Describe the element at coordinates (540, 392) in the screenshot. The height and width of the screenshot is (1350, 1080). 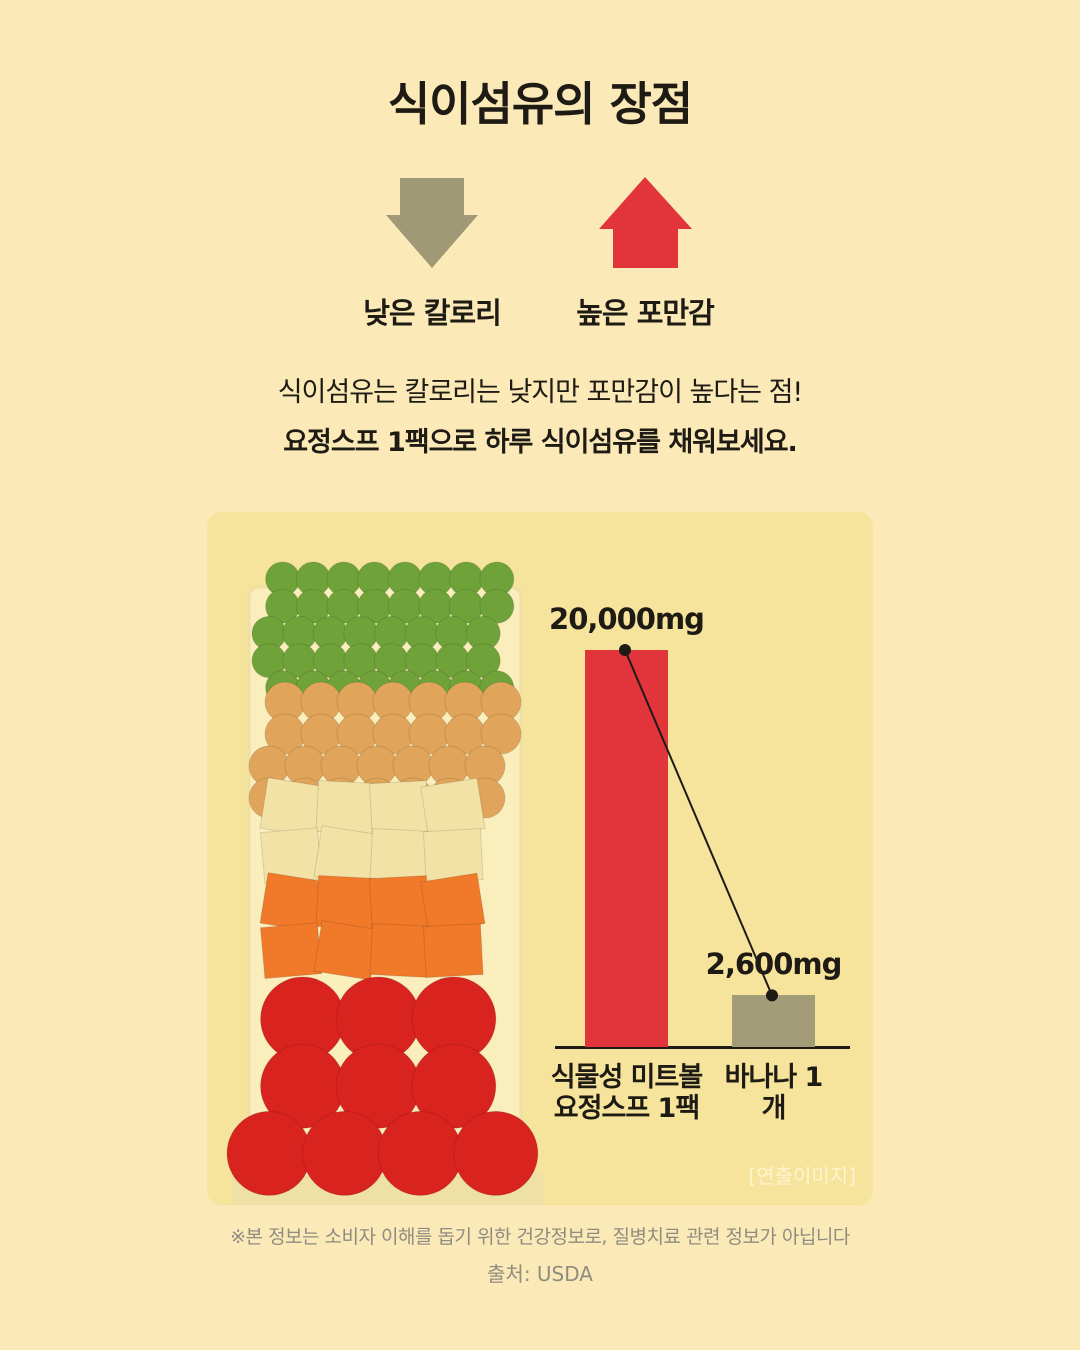
I see `description: 식이섬유는 칼로리는 낮지만 포만감이 높다는 점!` at that location.